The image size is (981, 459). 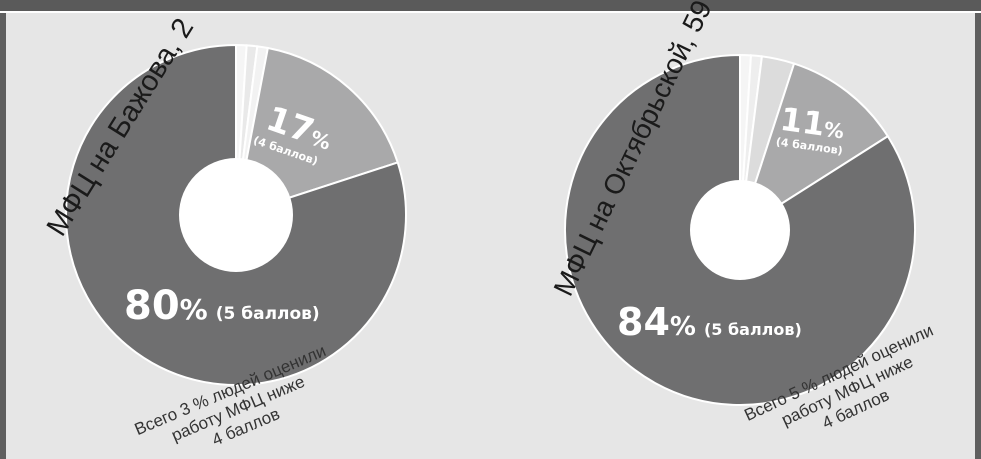 I want to click on donut-1-big-label: 80% (5 баллов), so click(x=222, y=306).